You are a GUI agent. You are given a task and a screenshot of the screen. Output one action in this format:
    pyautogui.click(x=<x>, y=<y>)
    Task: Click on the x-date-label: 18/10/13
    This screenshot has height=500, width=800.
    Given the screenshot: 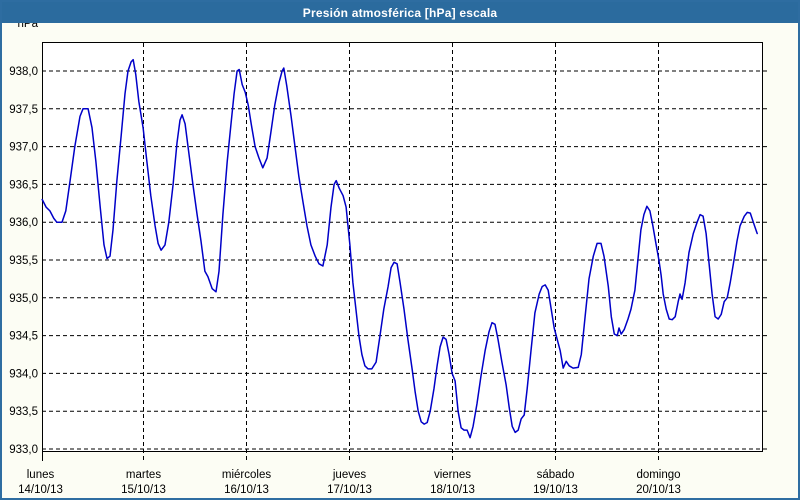 What is the action you would take?
    pyautogui.click(x=452, y=490)
    